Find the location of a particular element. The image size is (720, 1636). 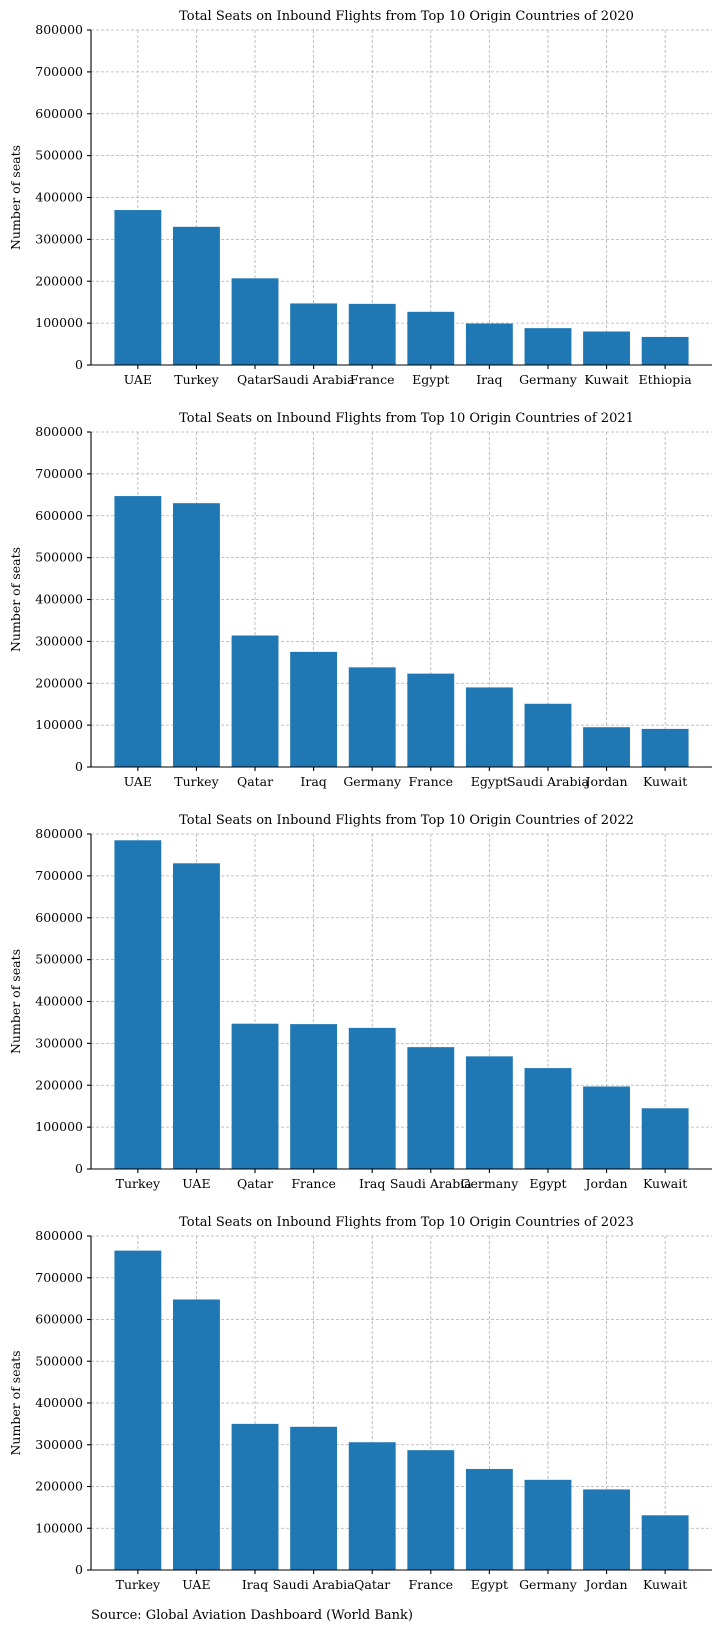

x-tick-label: Ethiopia is located at coordinates (666, 379).